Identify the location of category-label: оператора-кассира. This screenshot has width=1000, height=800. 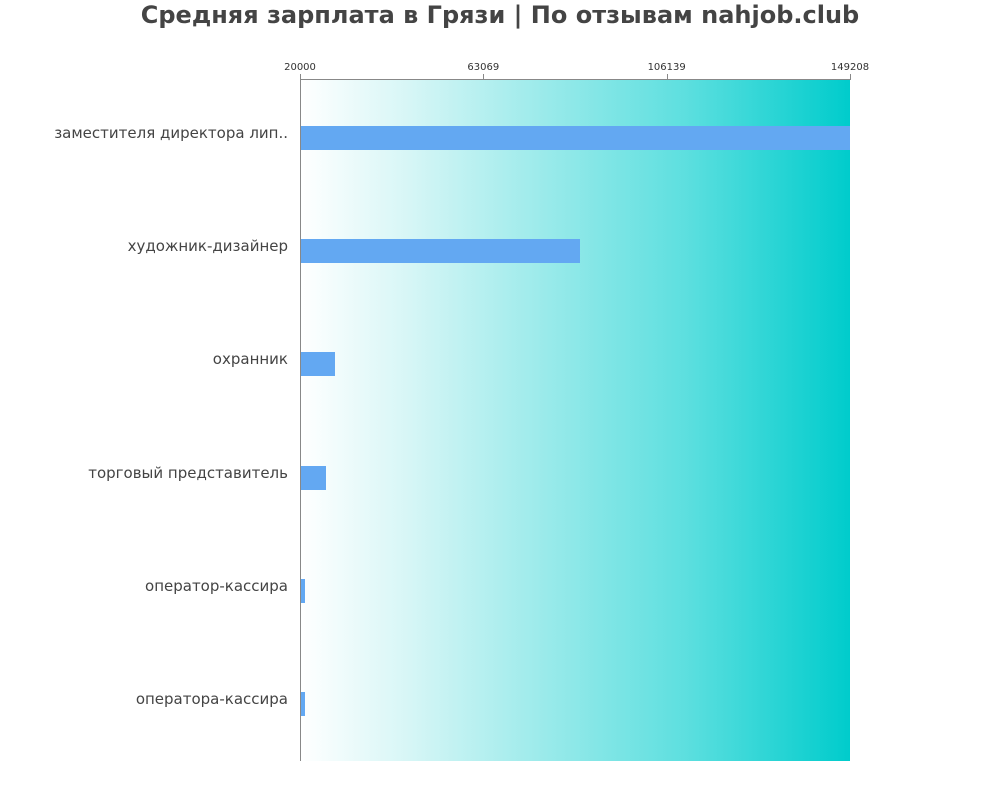
(211, 699).